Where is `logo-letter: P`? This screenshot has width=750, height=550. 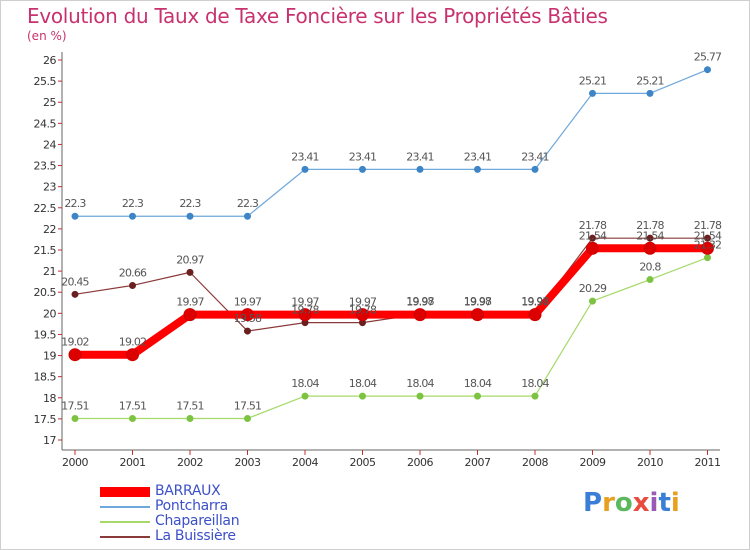
logo-letter: P is located at coordinates (593, 503).